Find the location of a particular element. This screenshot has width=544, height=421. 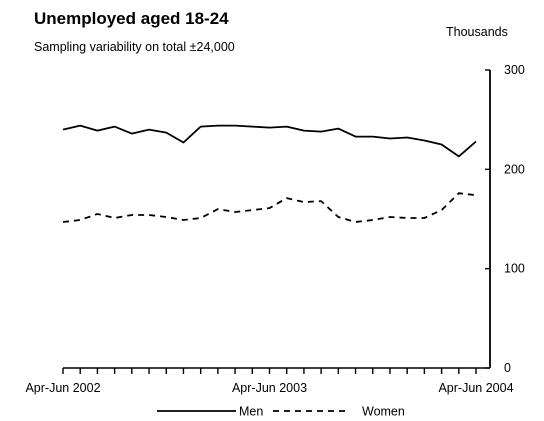

chart-subtitle: Sampling variability on total ±24,000 is located at coordinates (134, 47).